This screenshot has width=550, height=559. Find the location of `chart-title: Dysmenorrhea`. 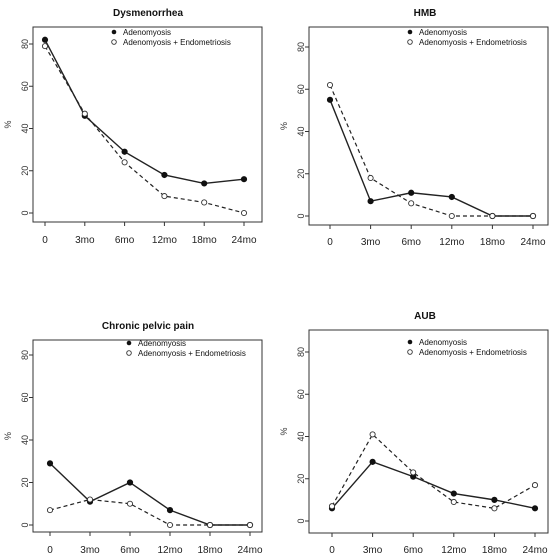

chart-title: Dysmenorrhea is located at coordinates (148, 13).